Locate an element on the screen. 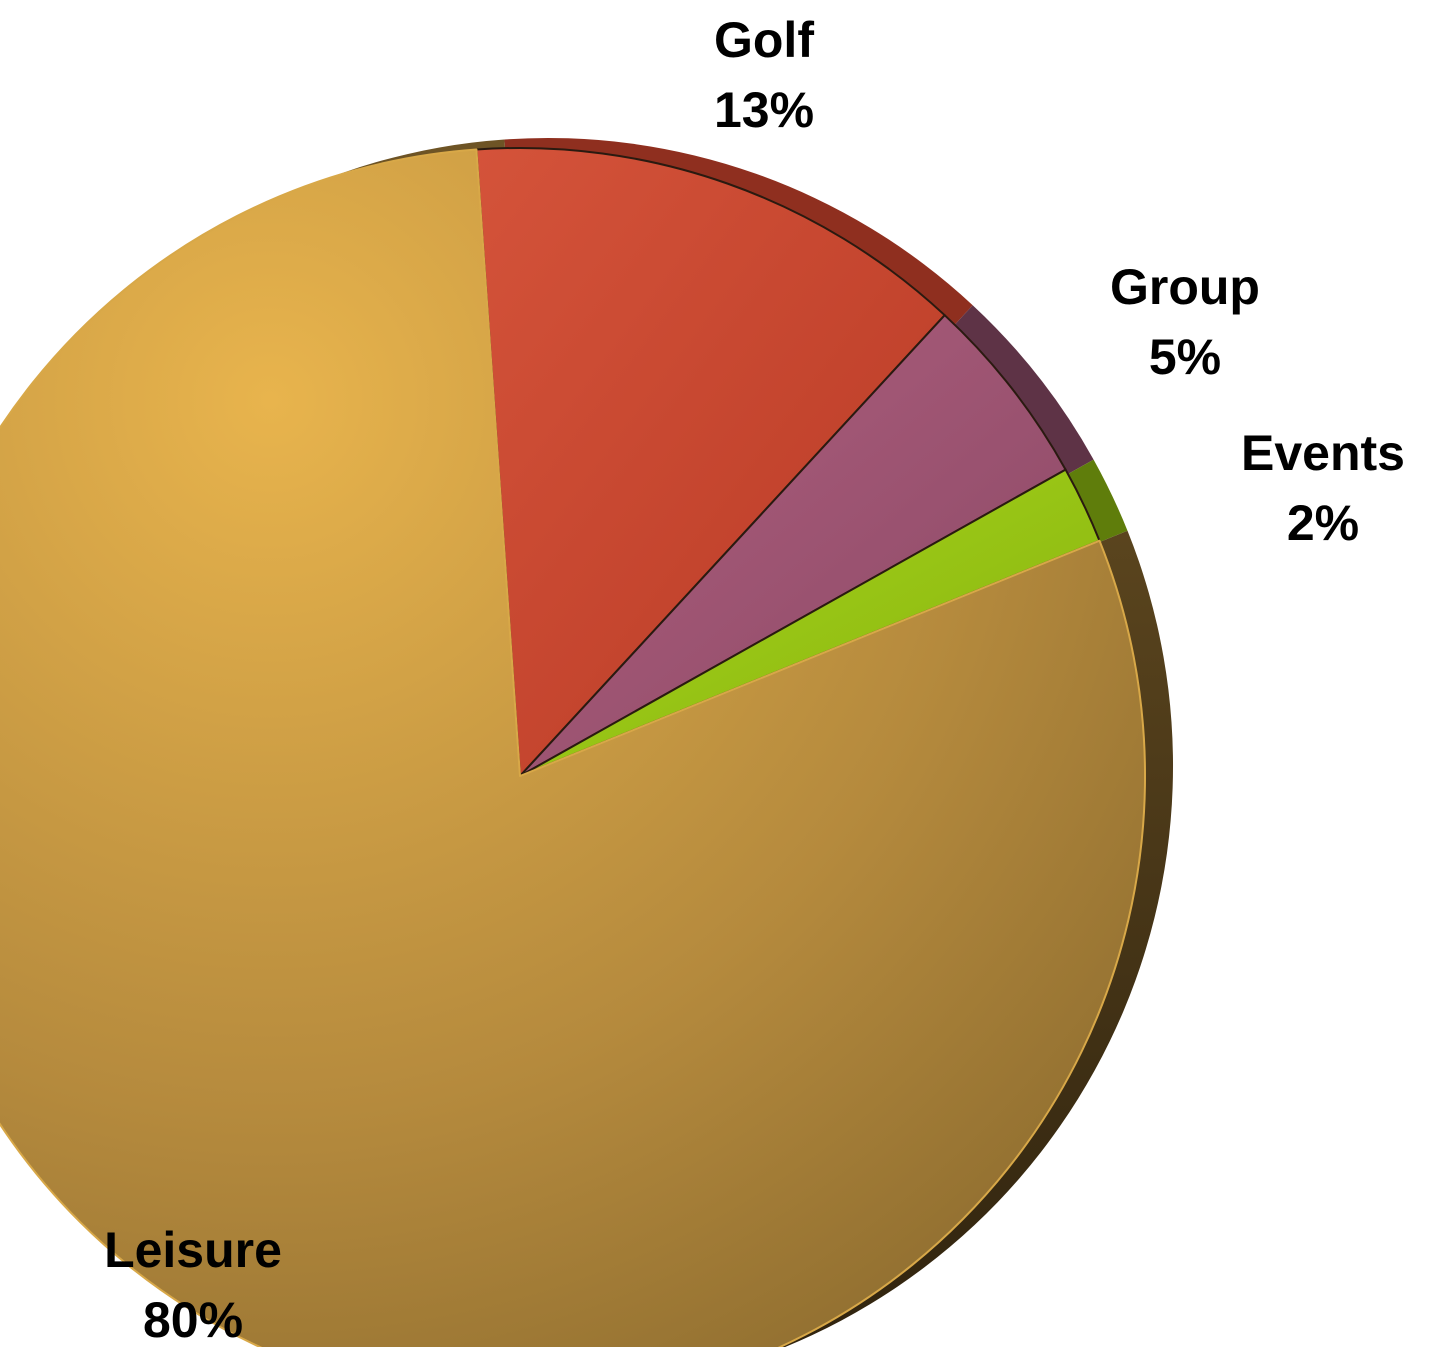 The width and height of the screenshot is (1430, 1347). slice-value-leisure: 80% is located at coordinates (193, 1319).